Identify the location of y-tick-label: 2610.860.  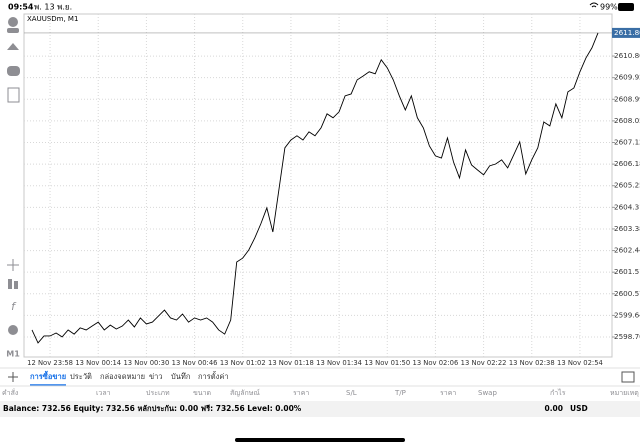
(627, 55).